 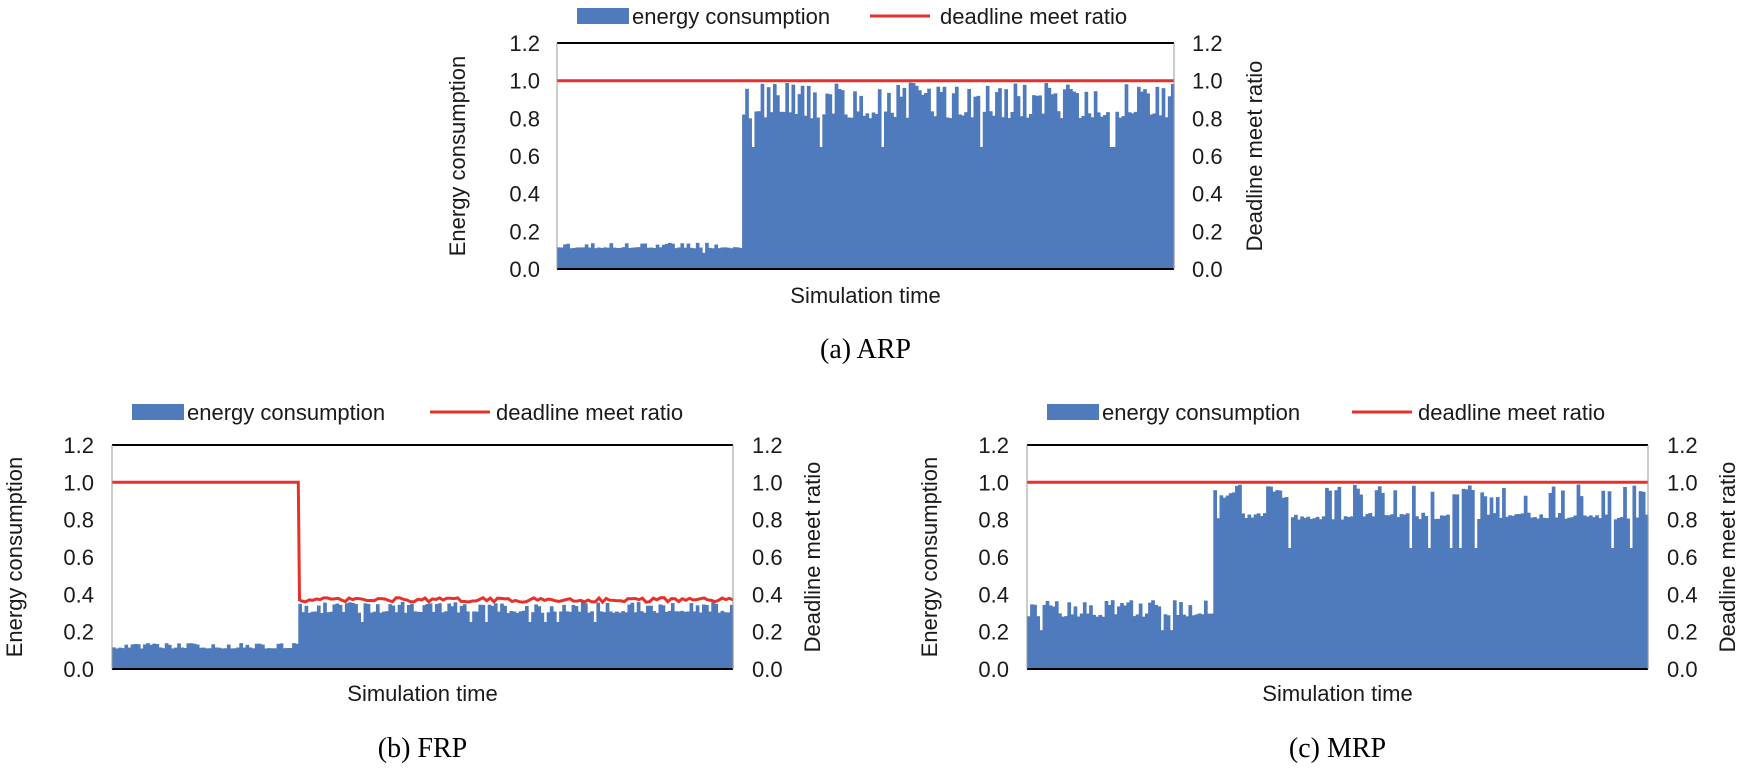 What do you see at coordinates (1073, 412) in the screenshot?
I see `legend-swatch-energy` at bounding box center [1073, 412].